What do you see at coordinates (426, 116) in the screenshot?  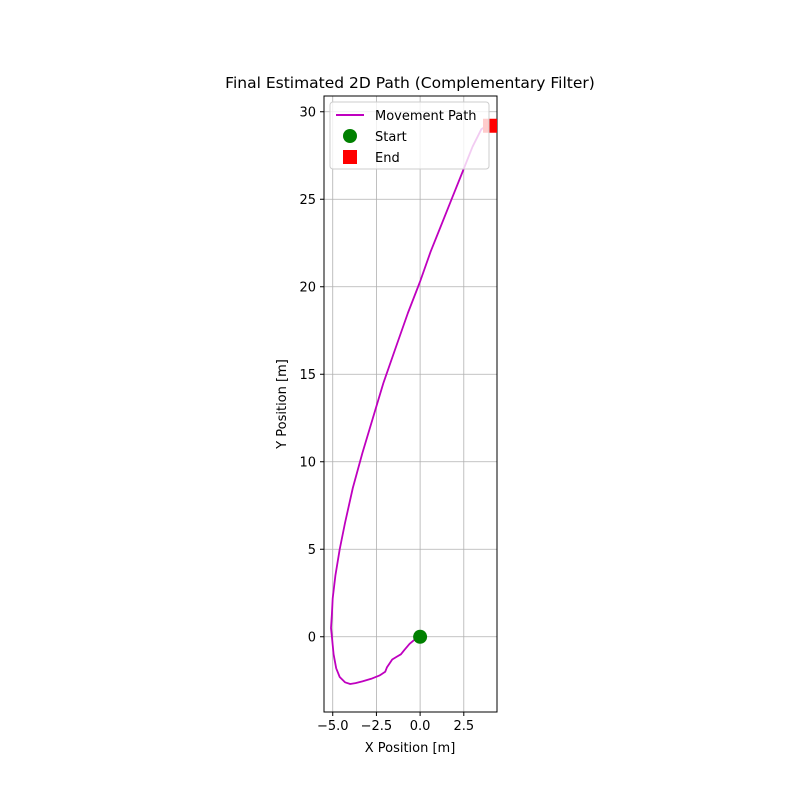 I see `legend-label-movement-path: Movement Path` at bounding box center [426, 116].